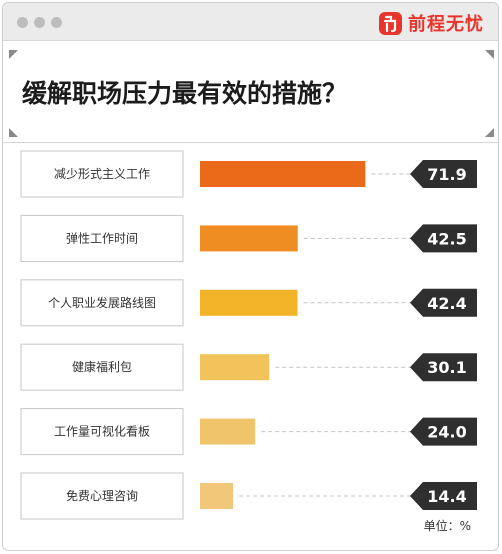 This screenshot has width=502, height=554. I want to click on value-label: 24.0, so click(446, 432).